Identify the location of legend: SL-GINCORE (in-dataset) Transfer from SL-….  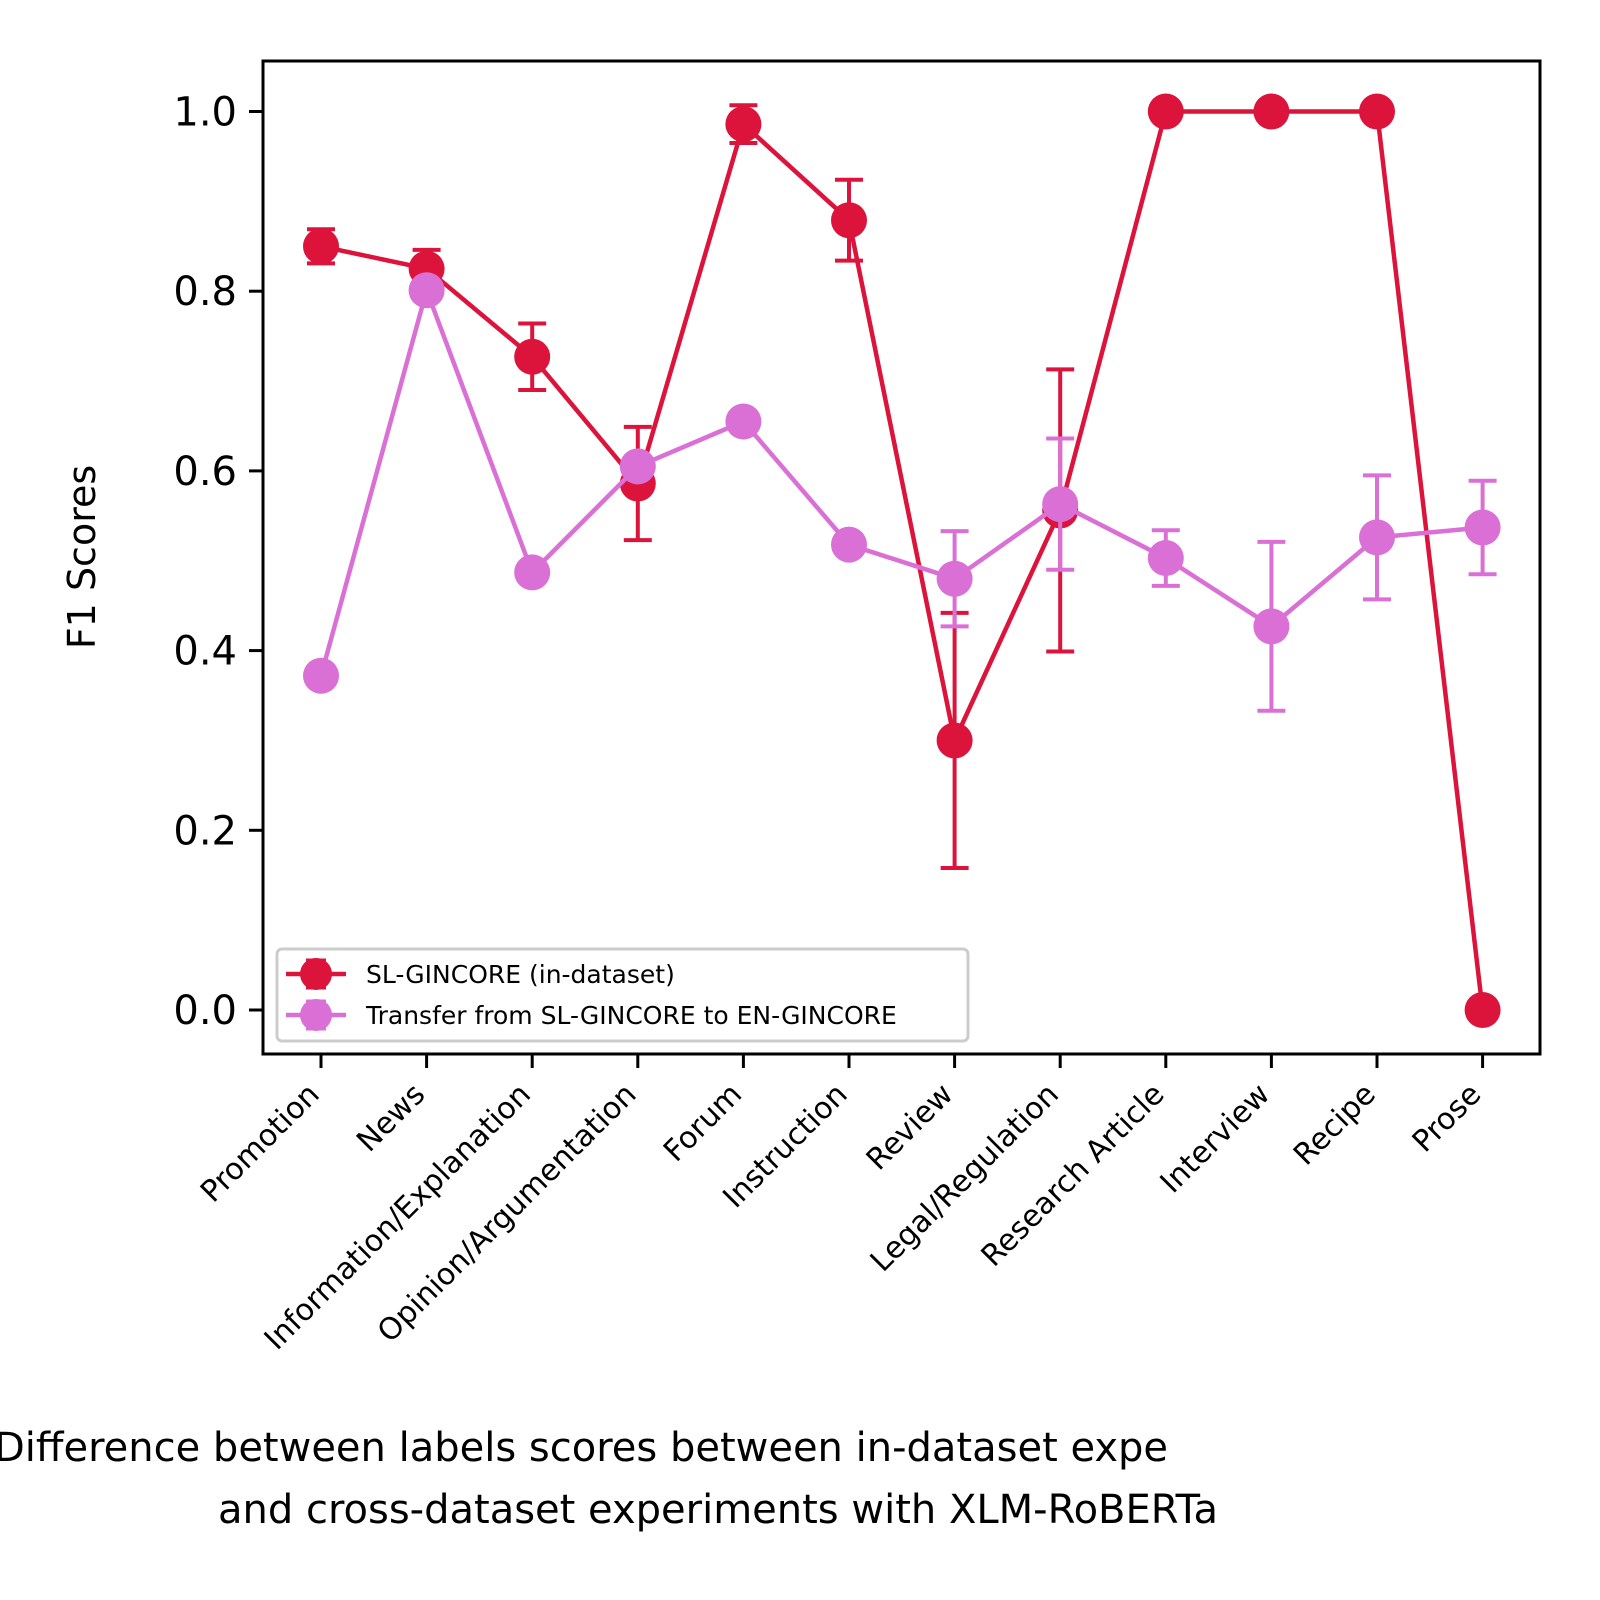
(622, 995).